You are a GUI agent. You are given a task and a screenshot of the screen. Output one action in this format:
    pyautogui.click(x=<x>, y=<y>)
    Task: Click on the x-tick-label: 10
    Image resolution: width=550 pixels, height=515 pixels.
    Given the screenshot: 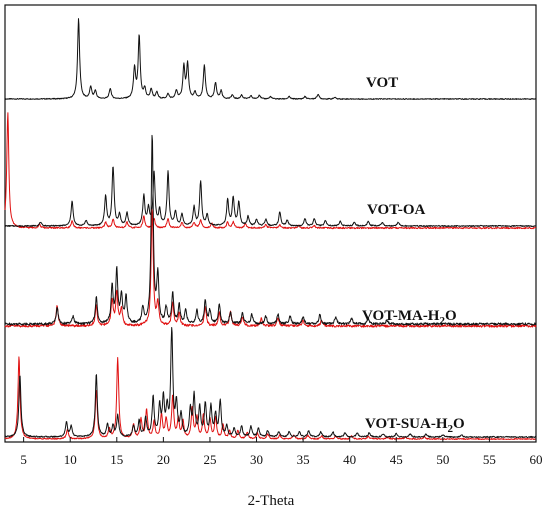 What is the action you would take?
    pyautogui.click(x=70, y=459)
    